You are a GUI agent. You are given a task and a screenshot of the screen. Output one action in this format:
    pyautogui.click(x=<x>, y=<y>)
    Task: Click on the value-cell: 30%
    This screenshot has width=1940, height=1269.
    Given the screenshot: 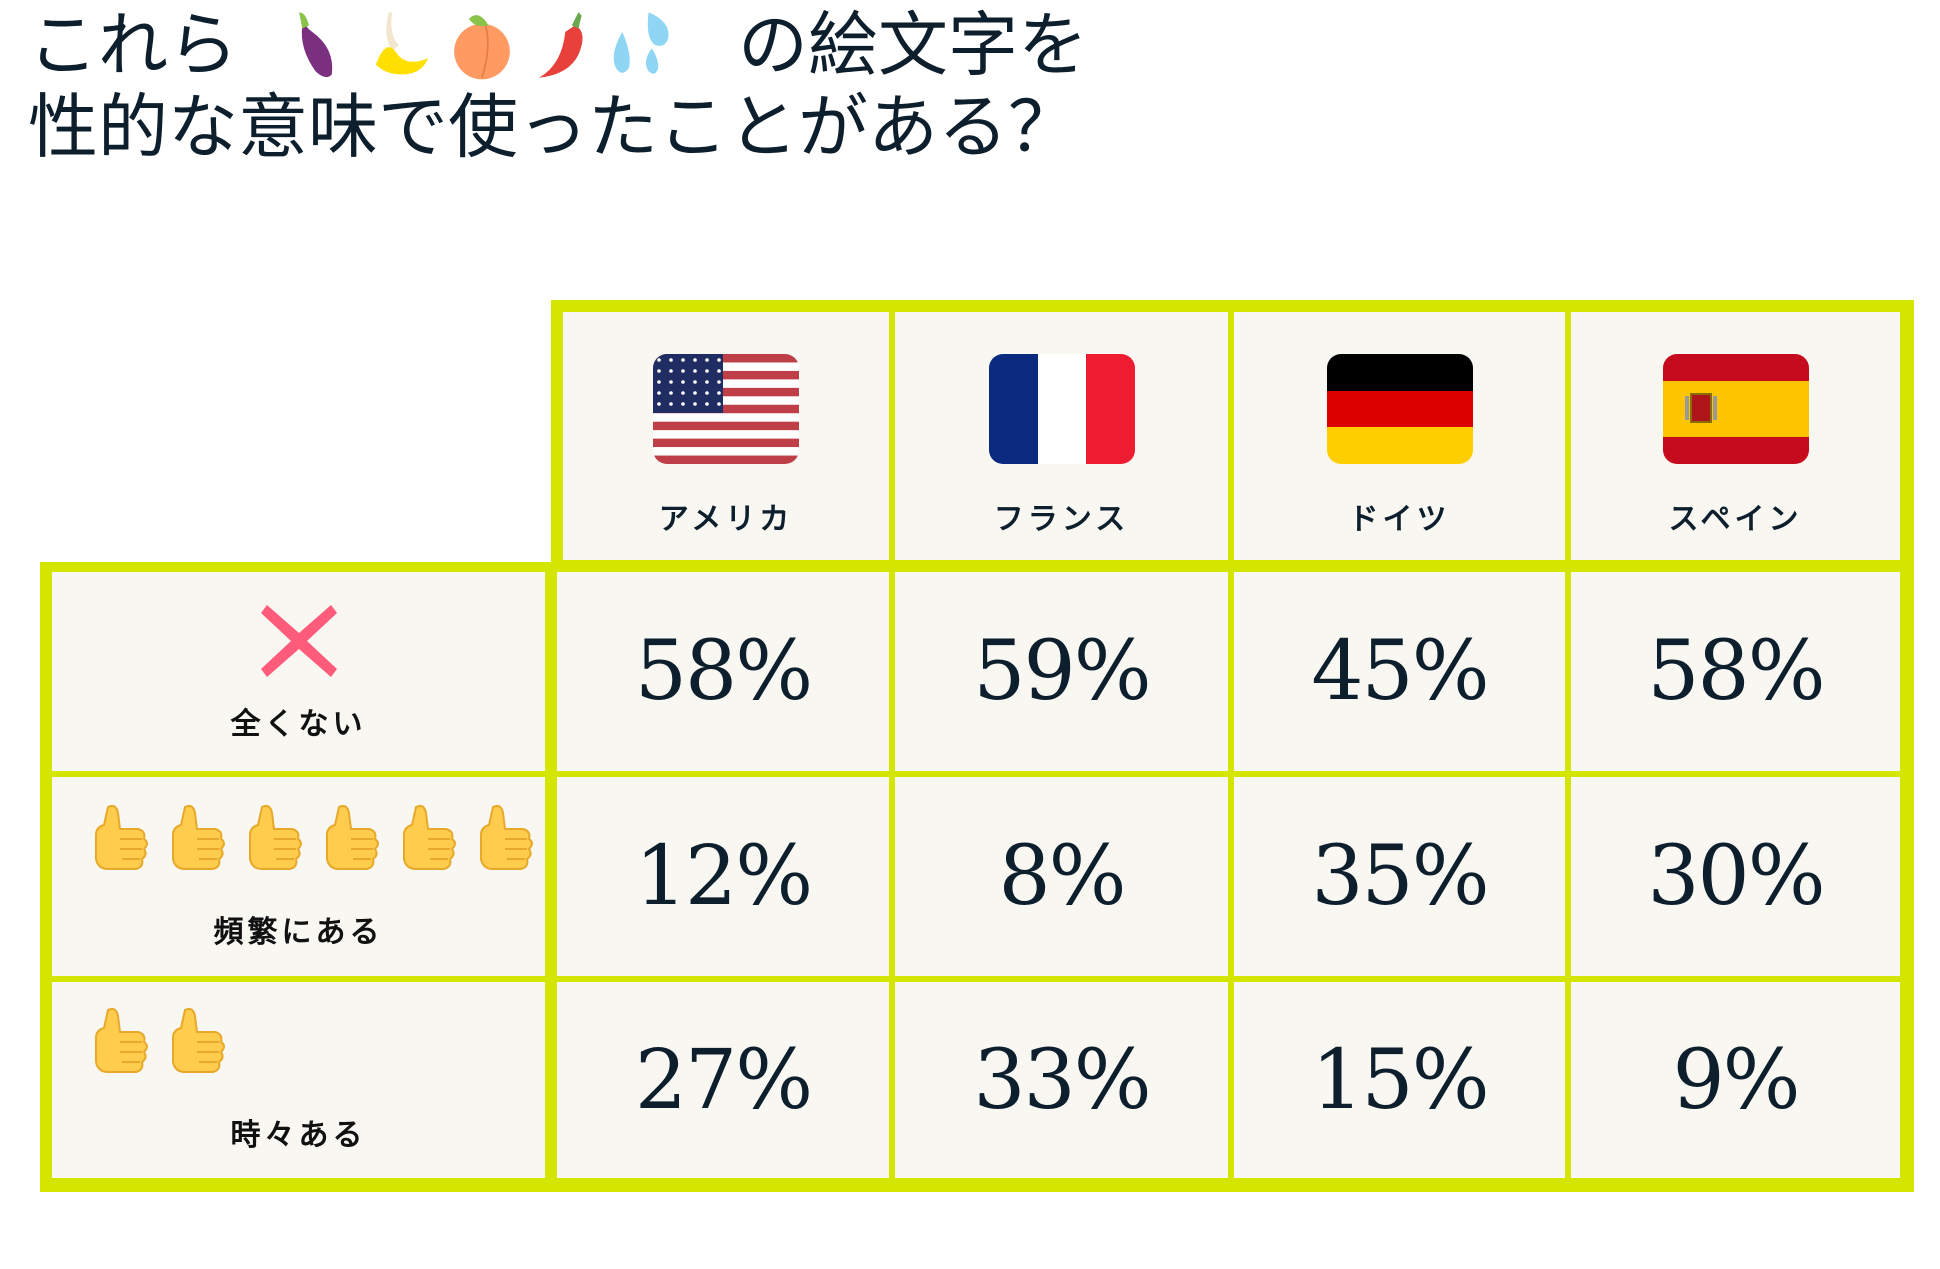 What is the action you would take?
    pyautogui.click(x=1735, y=876)
    